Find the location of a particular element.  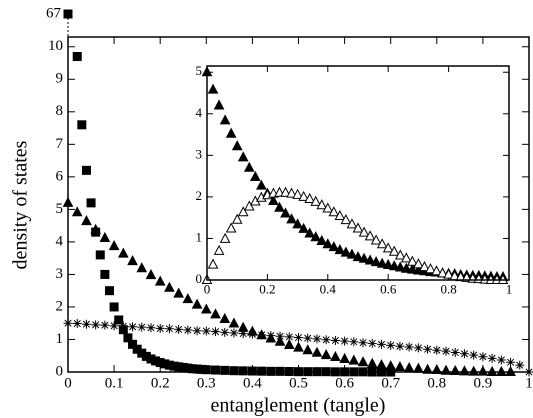

x-tick-label: 0.7 is located at coordinates (390, 383).